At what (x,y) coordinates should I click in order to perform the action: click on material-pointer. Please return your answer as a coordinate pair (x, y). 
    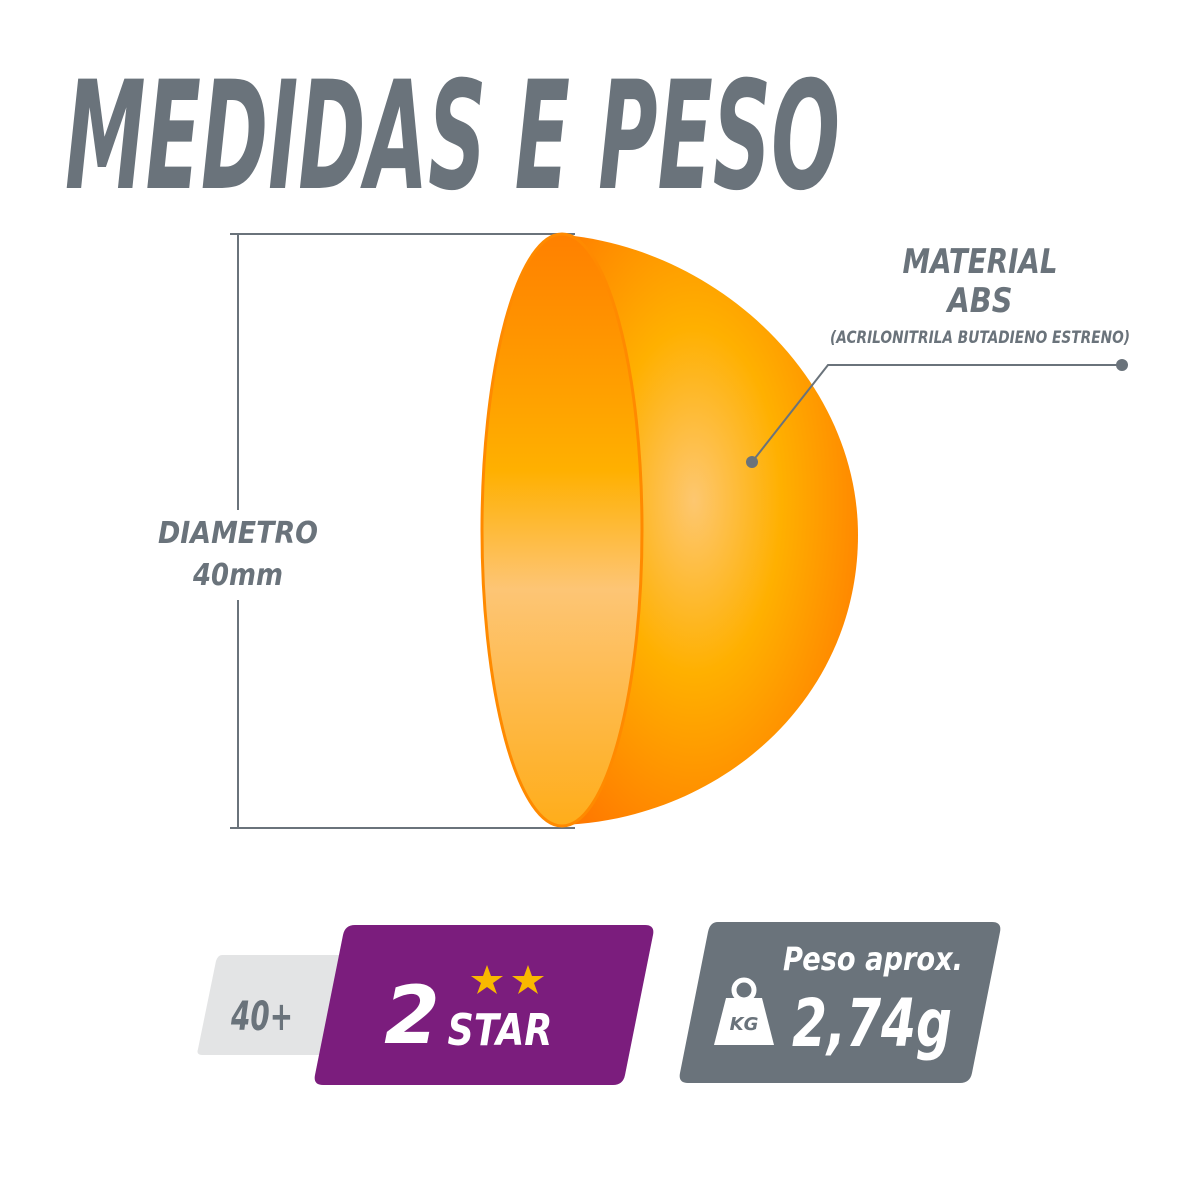
    Looking at the image, I should click on (937, 413).